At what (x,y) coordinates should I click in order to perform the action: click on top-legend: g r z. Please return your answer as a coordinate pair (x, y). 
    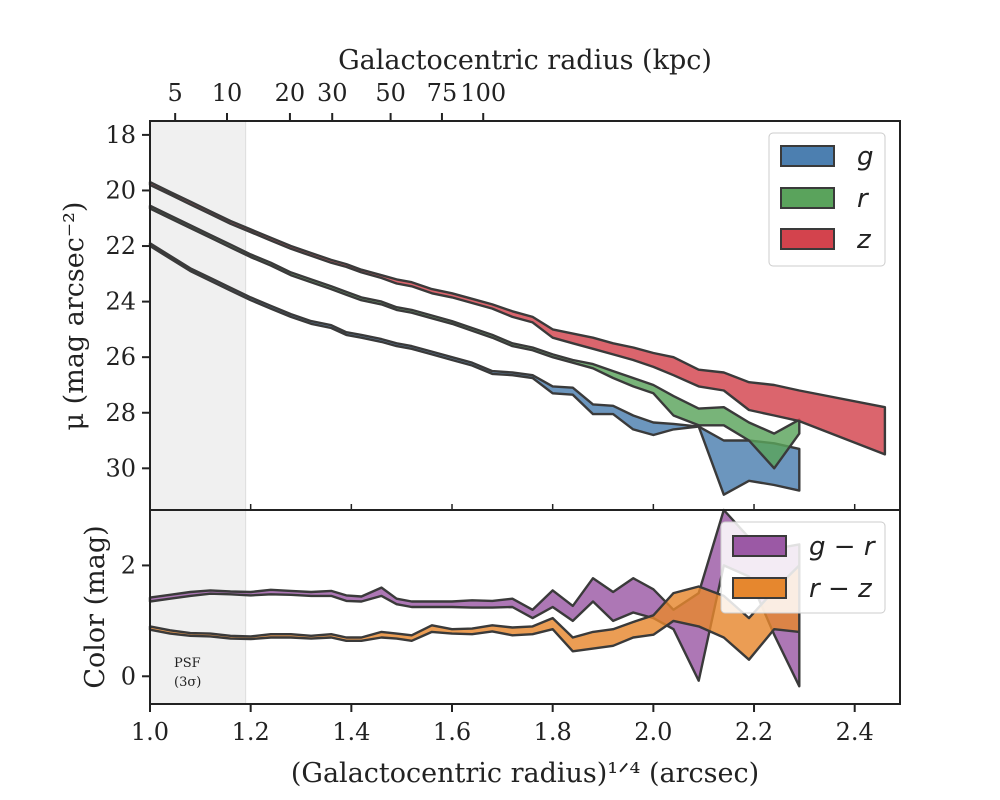
    Looking at the image, I should click on (827, 199).